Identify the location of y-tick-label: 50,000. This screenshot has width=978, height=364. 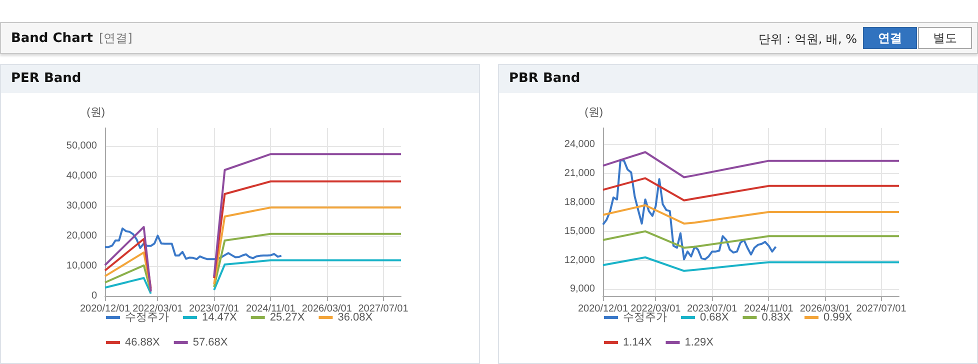
(82, 146).